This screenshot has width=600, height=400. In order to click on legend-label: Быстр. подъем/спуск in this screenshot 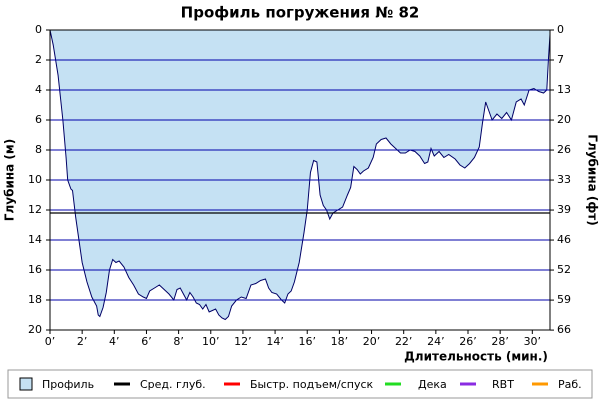, I will do `click(312, 384)`.